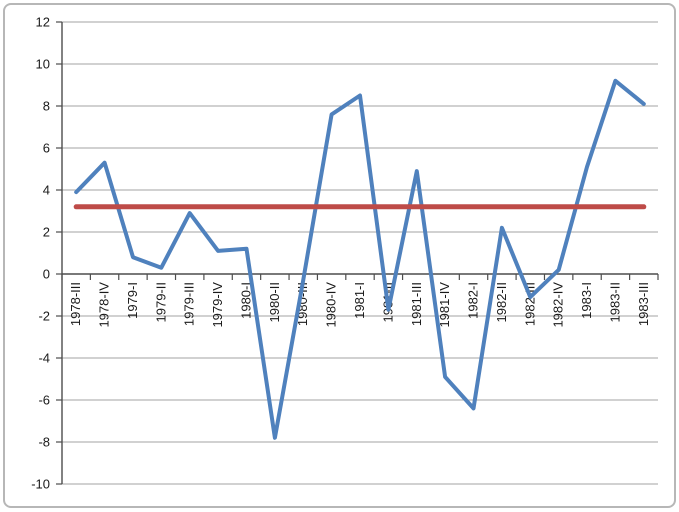  I want to click on y-tick-label: 2, so click(46, 232).